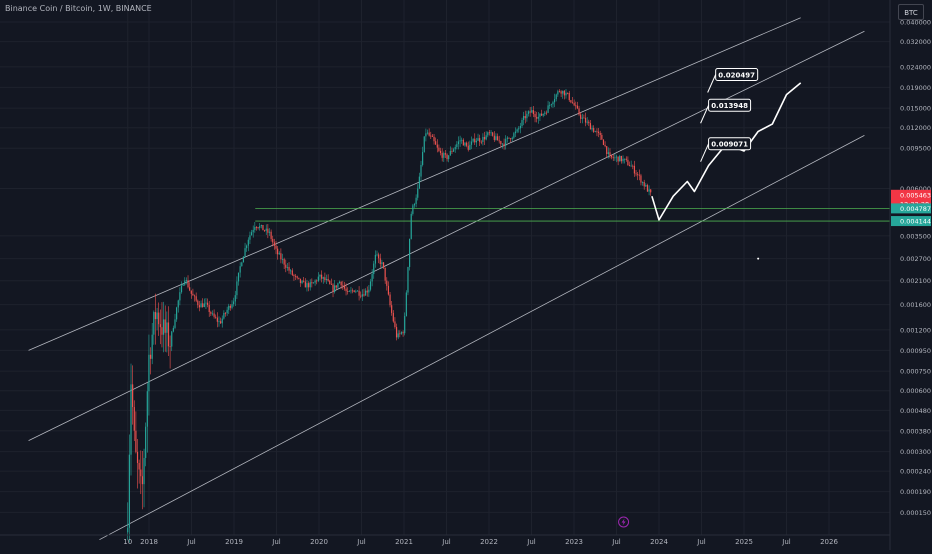 The height and width of the screenshot is (554, 932). What do you see at coordinates (911, 275) in the screenshot?
I see `price-axis-panel` at bounding box center [911, 275].